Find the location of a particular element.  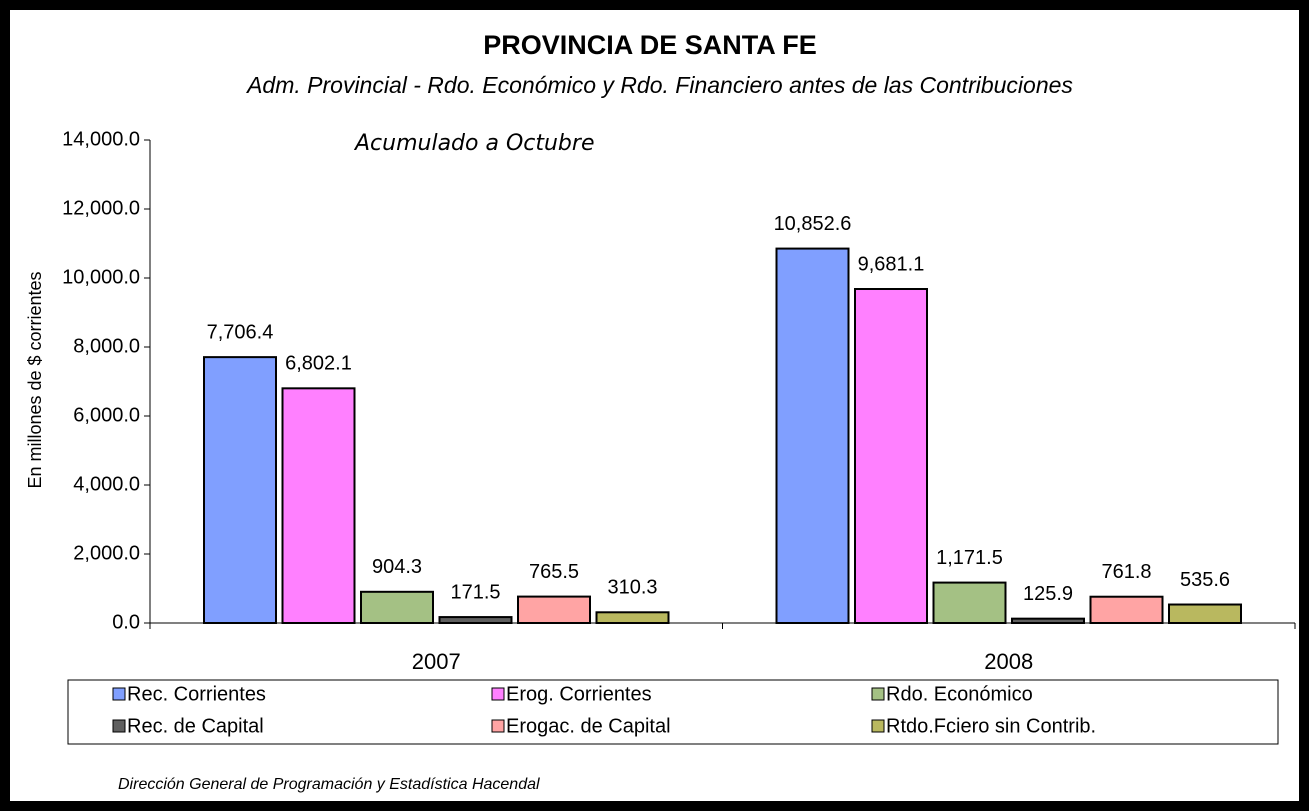

y-tick-label: 2,000.0 is located at coordinates (106, 553).